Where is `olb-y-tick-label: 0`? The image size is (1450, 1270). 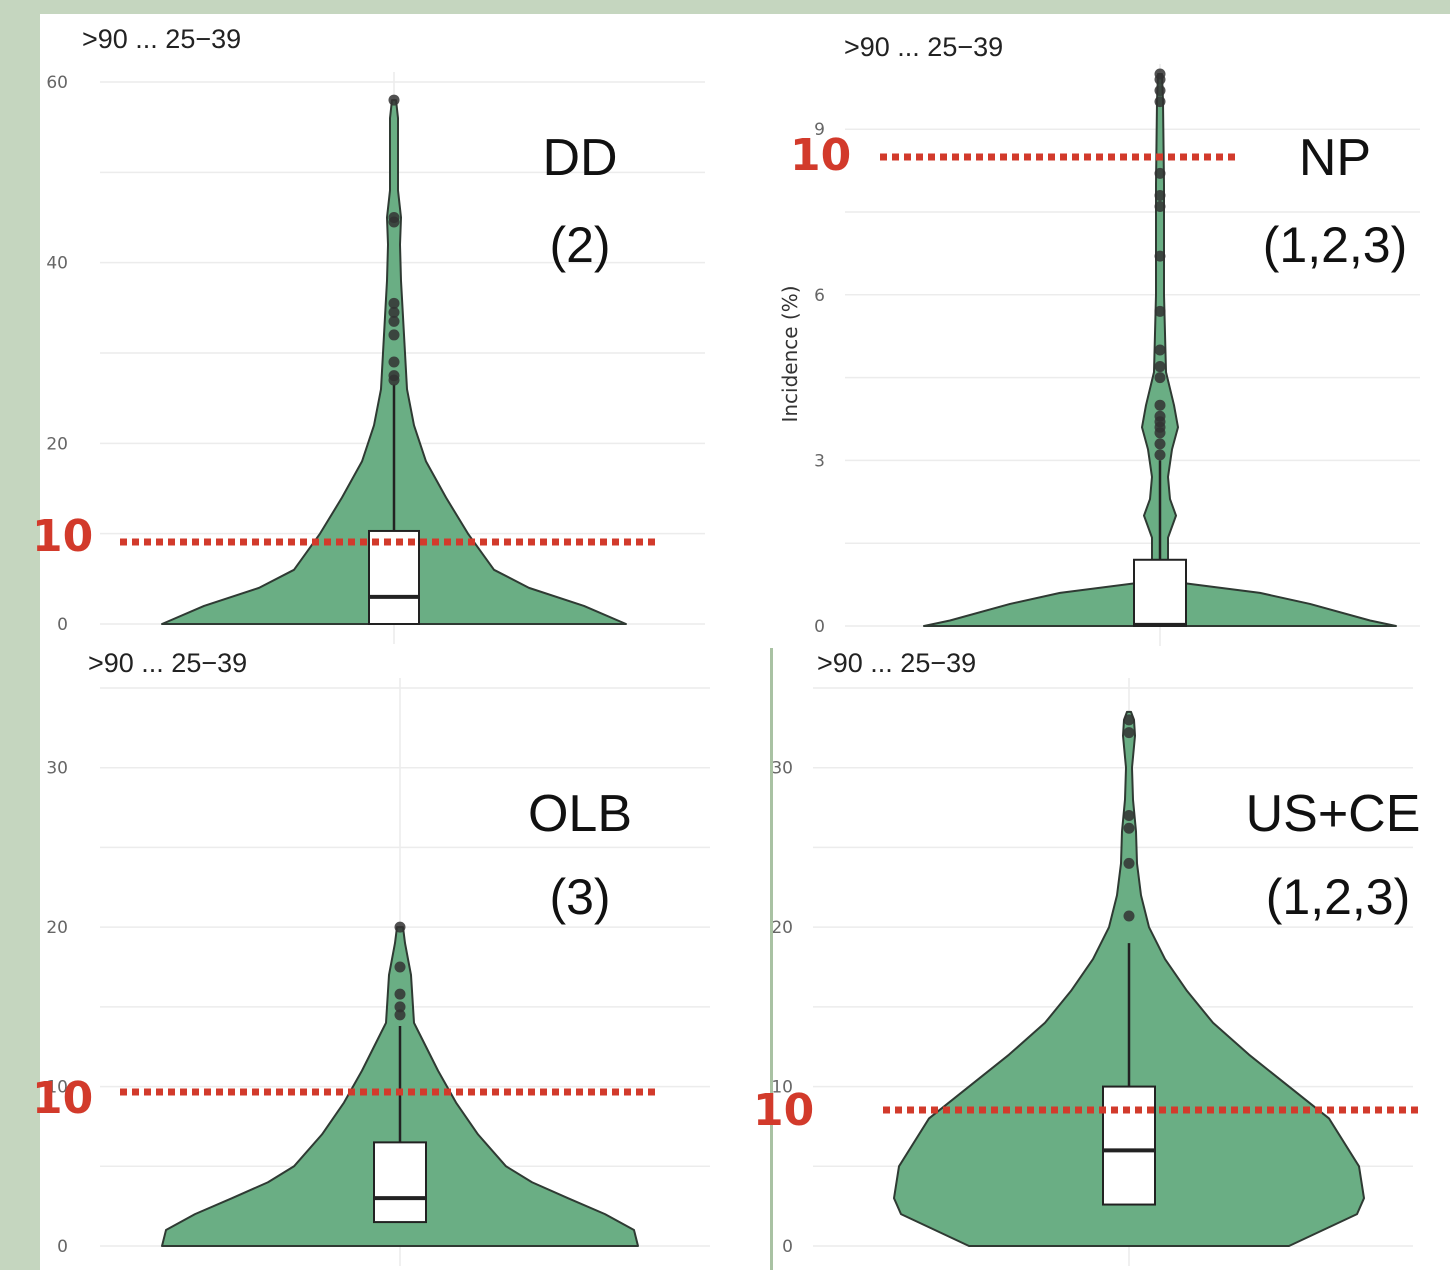 olb-y-tick-label: 0 is located at coordinates (62, 1247).